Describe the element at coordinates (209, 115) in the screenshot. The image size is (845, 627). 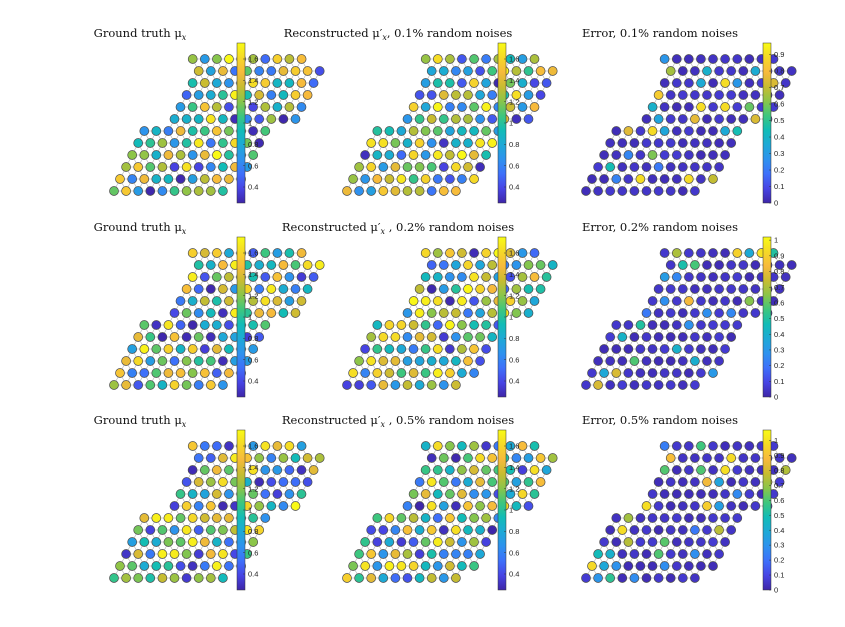
I see `panel-1: Ground truth μx 0.4 0.6 0.8 1 1.2 1.4 1.6` at that location.